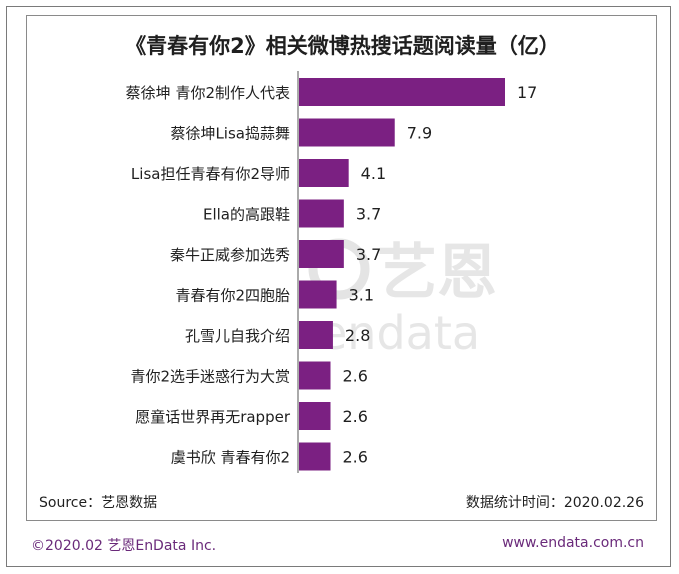 The image size is (679, 574). I want to click on copyright-text: ©2020.02 艺恩EnData Inc., so click(124, 546).